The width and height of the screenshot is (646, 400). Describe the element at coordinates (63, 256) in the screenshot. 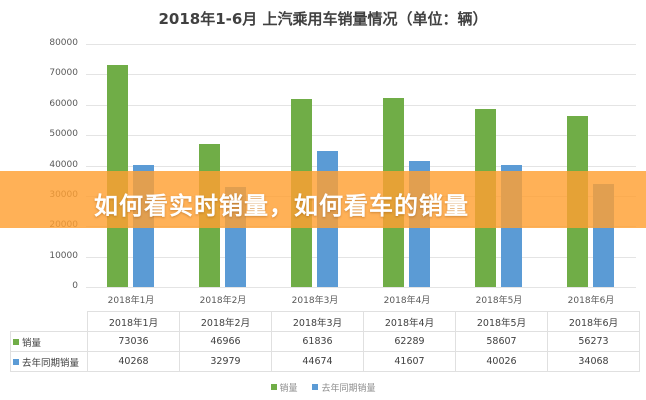

I see `y-tick-label: 10000` at that location.